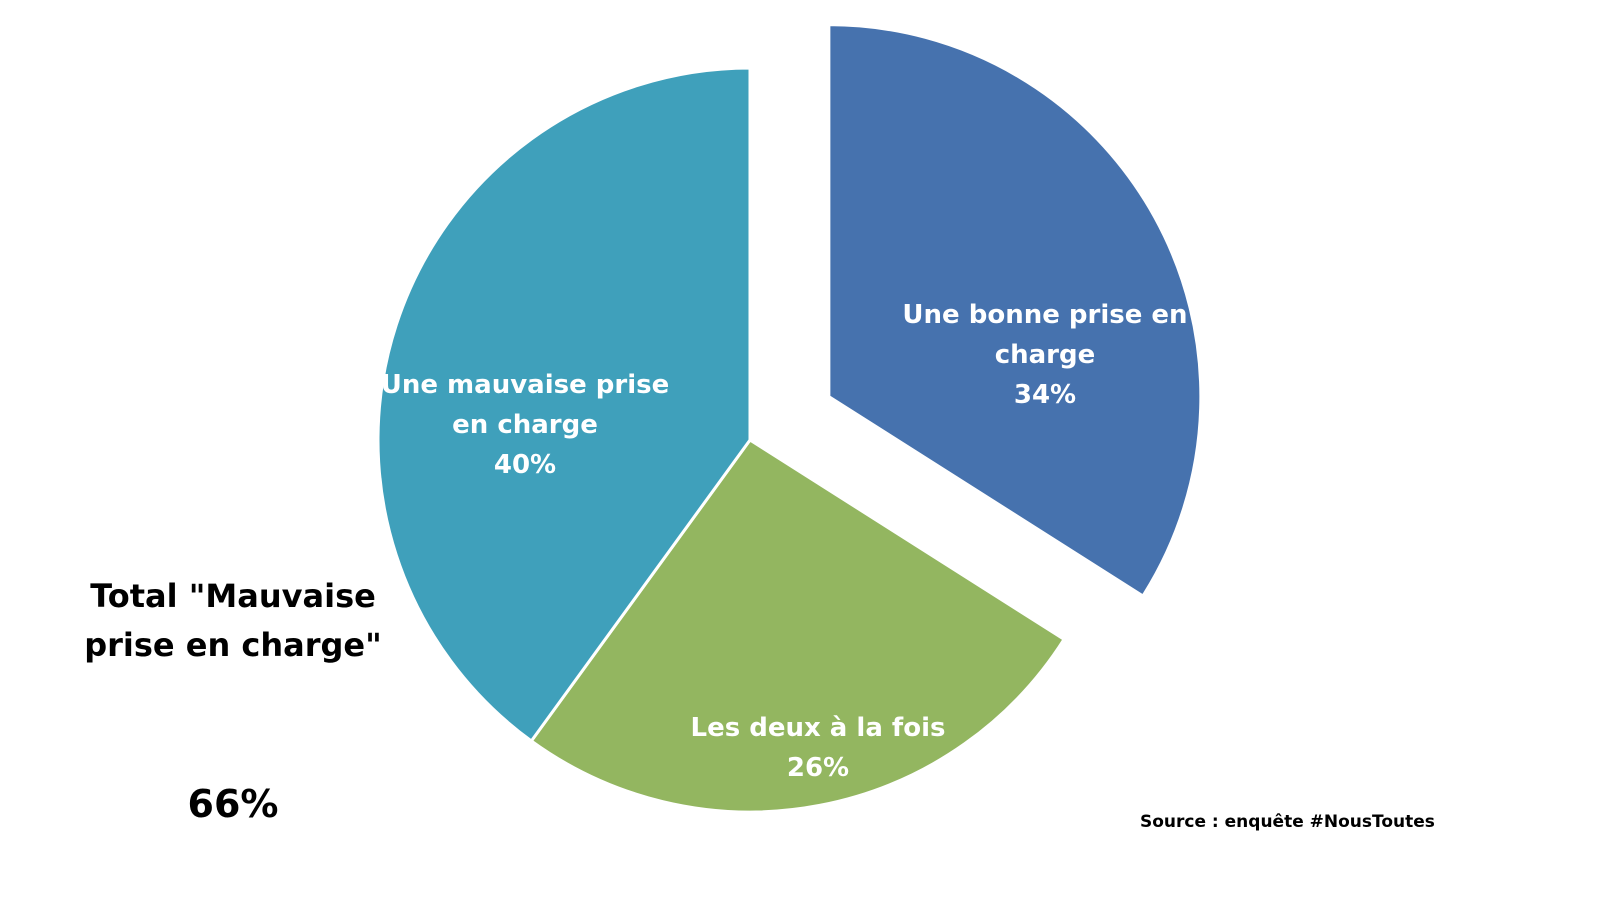 This screenshot has width=1600, height=920. What do you see at coordinates (1045, 335) in the screenshot?
I see `category-label: Une bonne prise en charge` at bounding box center [1045, 335].